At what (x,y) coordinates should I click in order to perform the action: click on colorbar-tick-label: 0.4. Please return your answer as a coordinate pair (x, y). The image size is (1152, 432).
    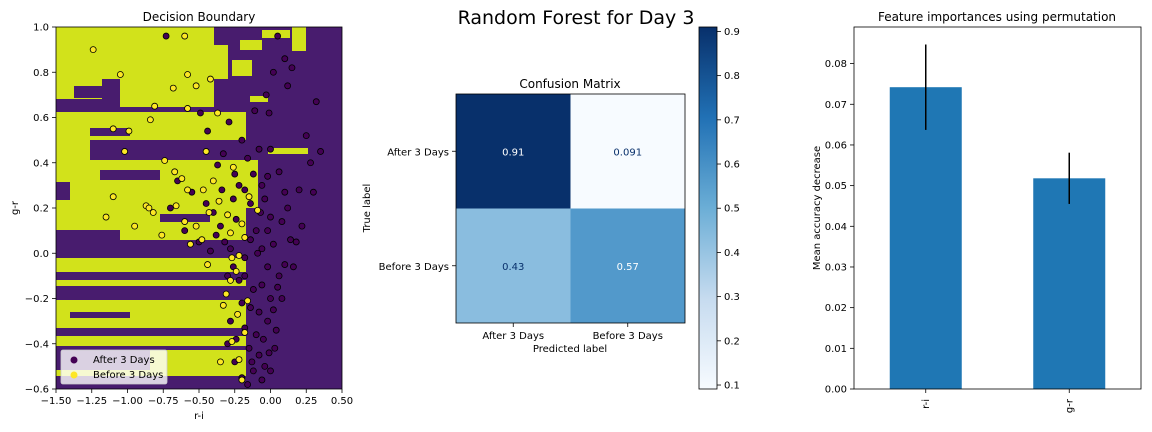
    Looking at the image, I should click on (732, 253).